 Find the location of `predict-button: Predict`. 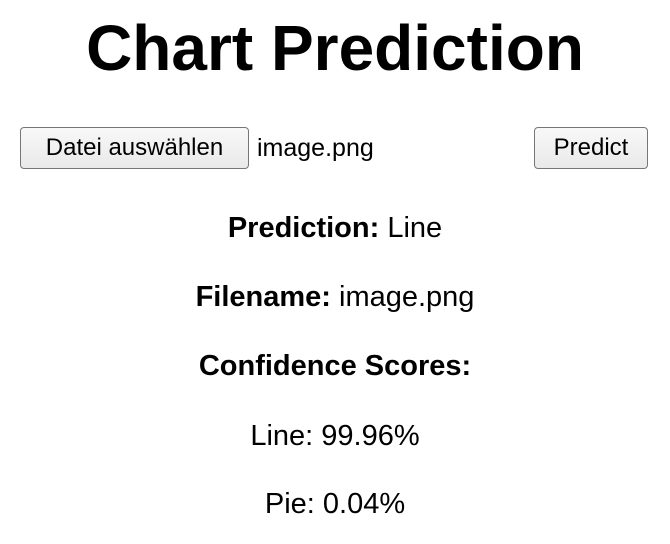

predict-button: Predict is located at coordinates (591, 148).